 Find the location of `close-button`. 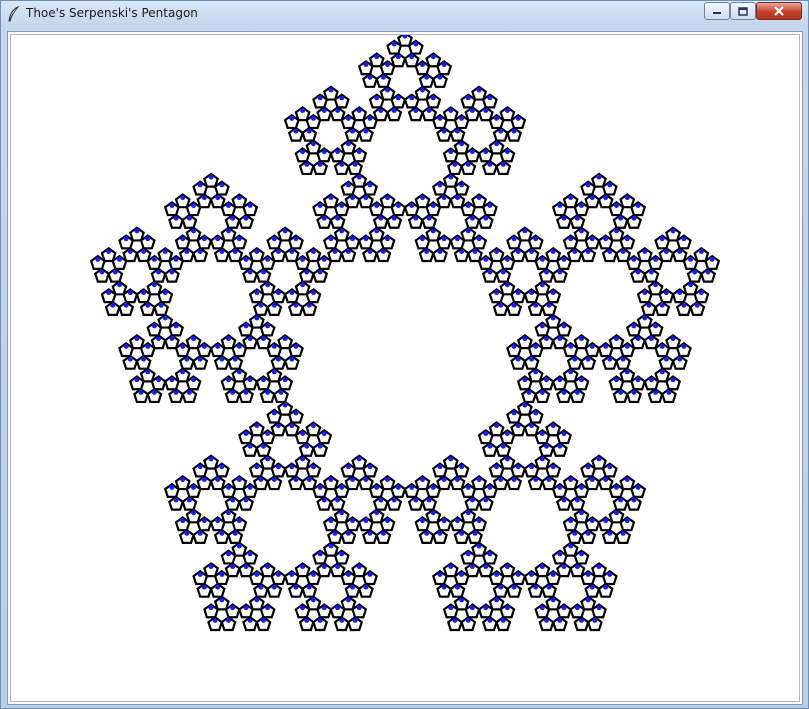

close-button is located at coordinates (779, 11).